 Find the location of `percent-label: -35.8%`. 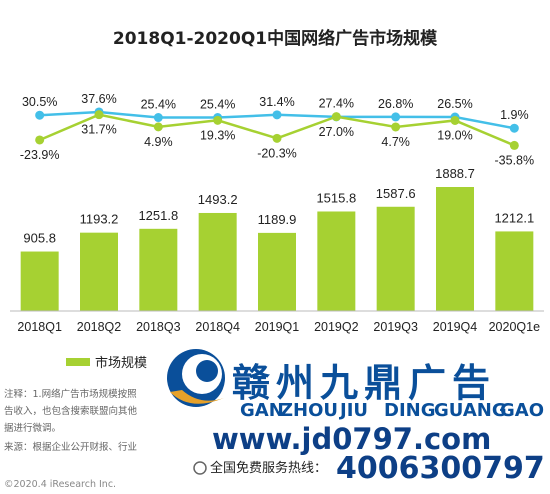

percent-label: -35.8% is located at coordinates (515, 160).